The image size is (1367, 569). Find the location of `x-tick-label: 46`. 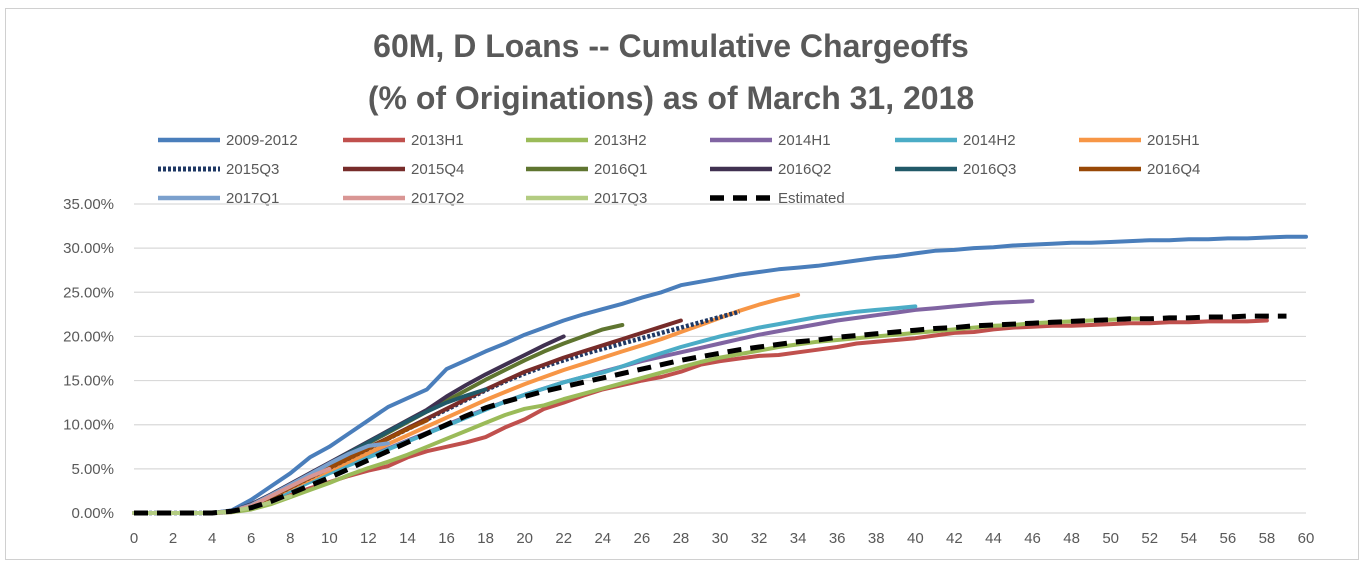

x-tick-label: 46 is located at coordinates (1032, 538).